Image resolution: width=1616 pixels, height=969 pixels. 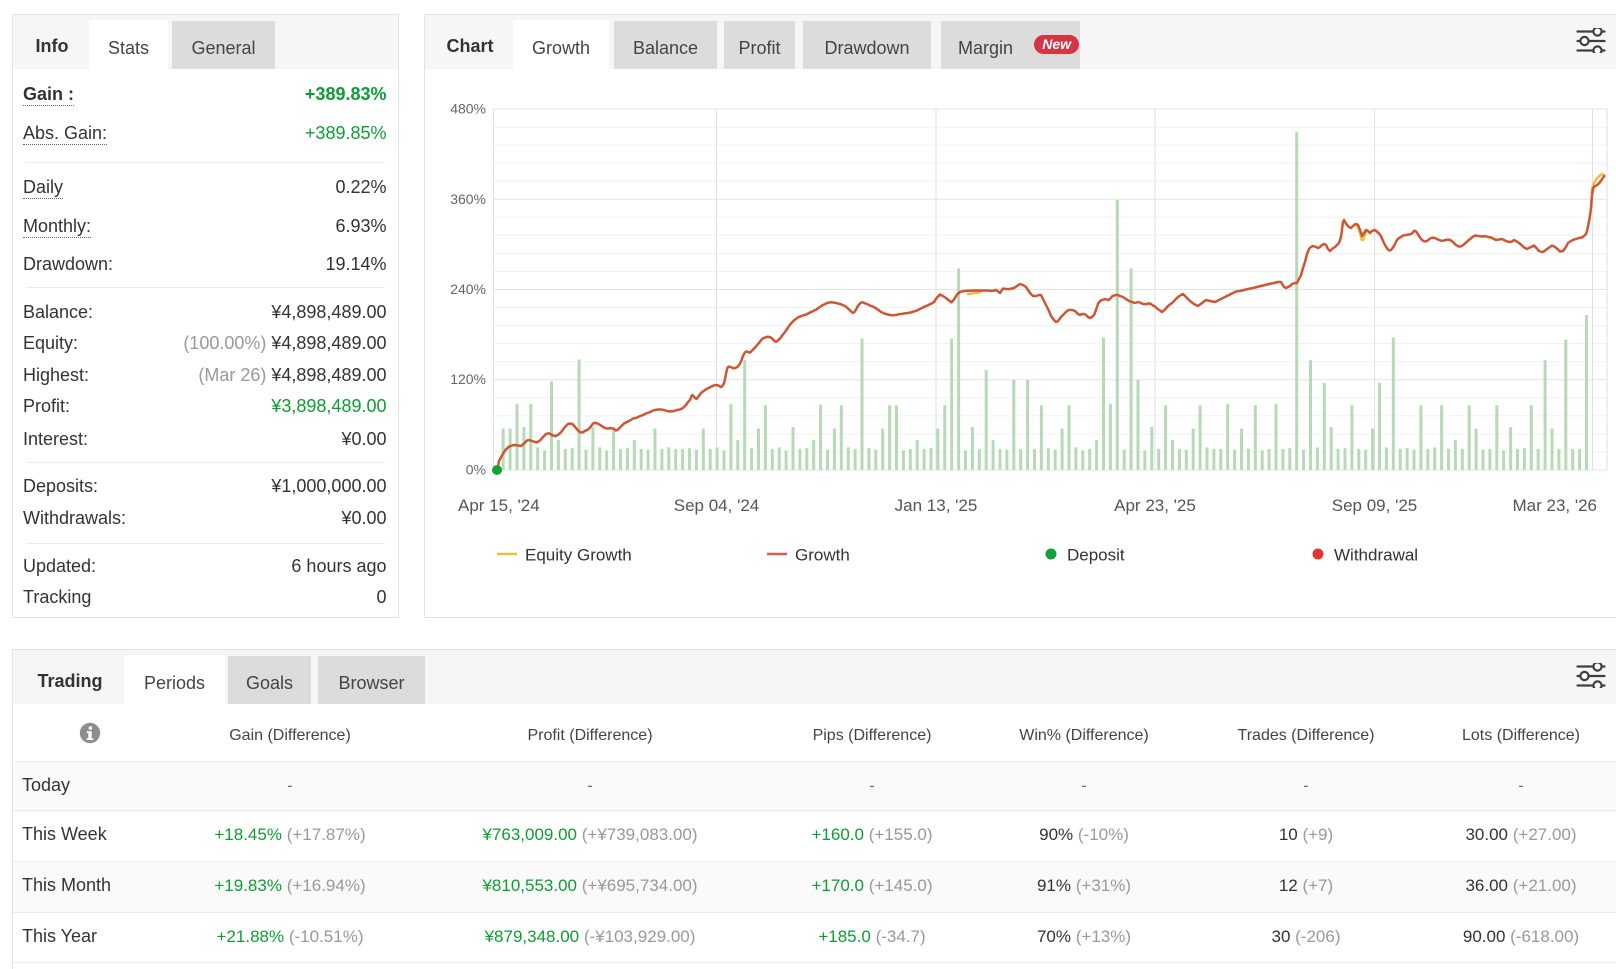 What do you see at coordinates (1554, 505) in the screenshot?
I see `svg-text: Mar 23, '26` at bounding box center [1554, 505].